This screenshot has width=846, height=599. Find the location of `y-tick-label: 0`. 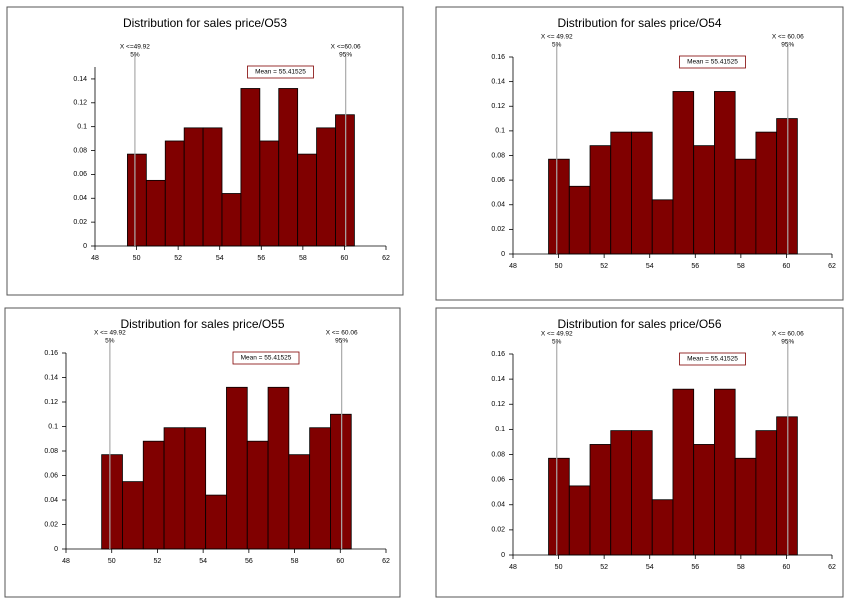

y-tick-label: 0 is located at coordinates (56, 549).